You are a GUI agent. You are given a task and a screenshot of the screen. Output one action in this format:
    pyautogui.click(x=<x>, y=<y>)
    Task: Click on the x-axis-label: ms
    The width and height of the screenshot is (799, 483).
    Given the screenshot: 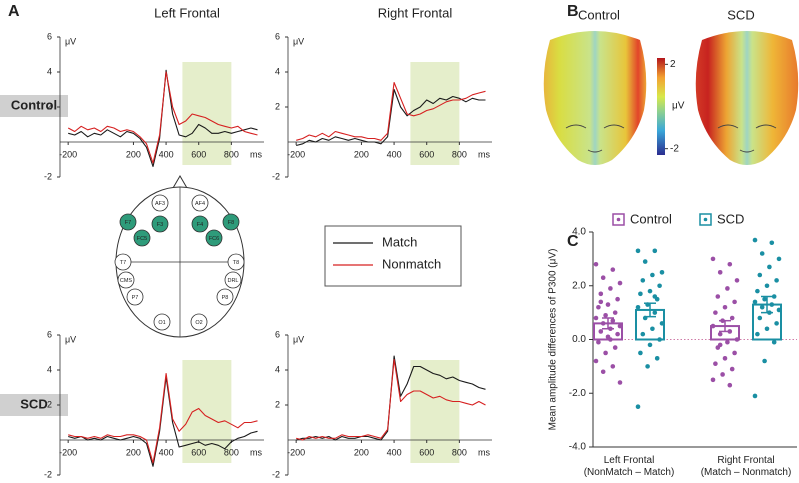 What is the action you would take?
    pyautogui.click(x=484, y=154)
    